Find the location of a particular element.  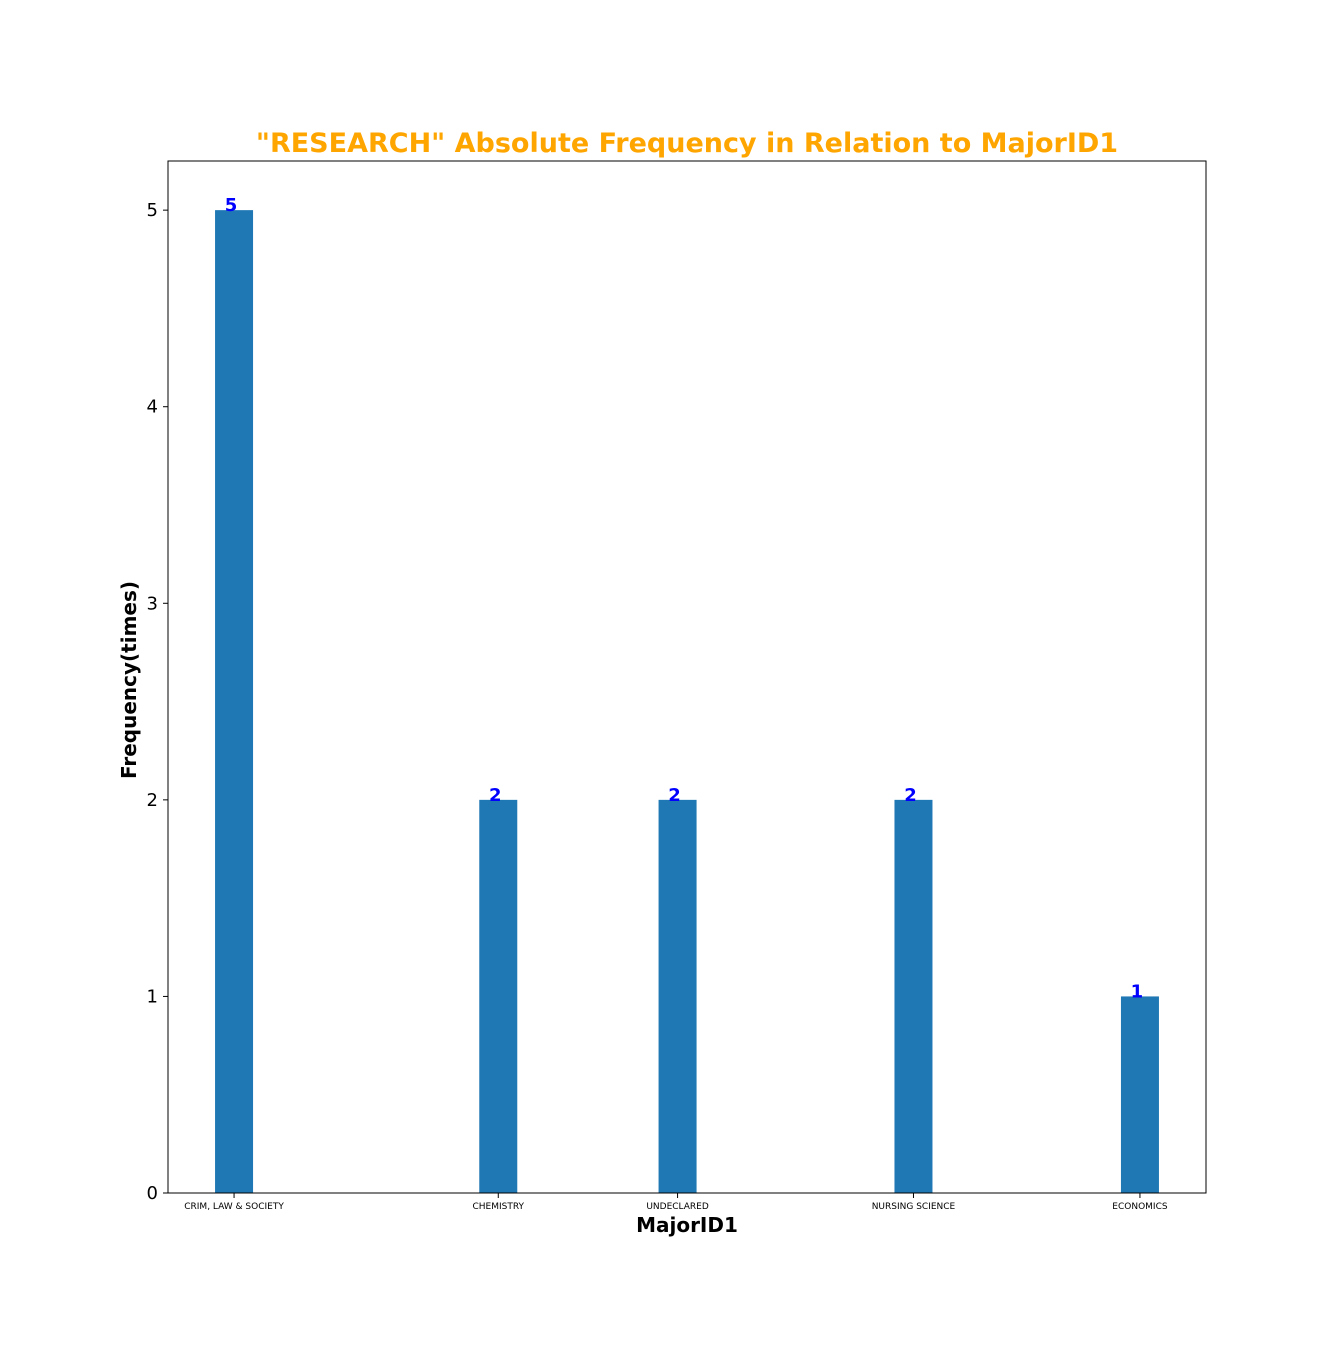

data-label: 1 is located at coordinates (1137, 991).